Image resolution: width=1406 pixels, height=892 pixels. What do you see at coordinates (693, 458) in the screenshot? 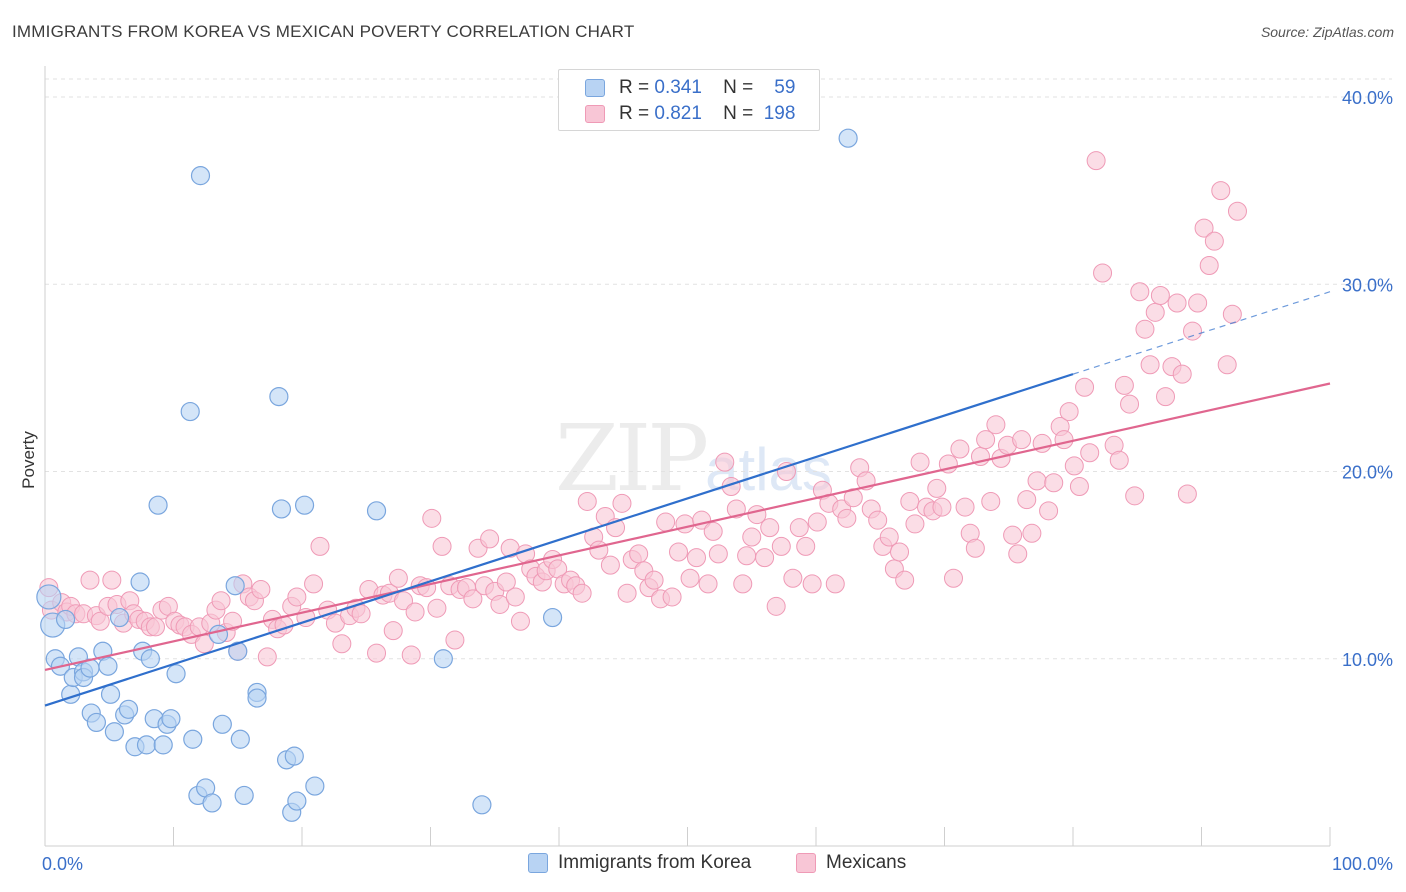
I see `zipatlas-watermark: ZIPatlas` at bounding box center [693, 458].